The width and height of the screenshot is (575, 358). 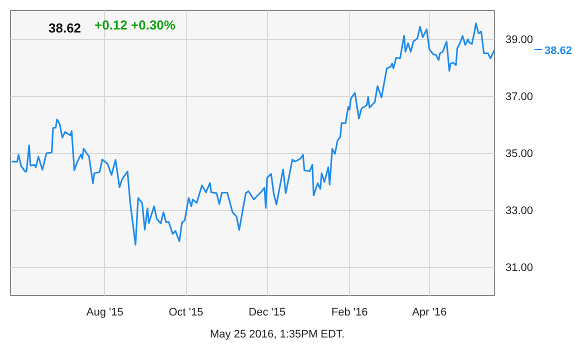 I want to click on x-tick-label: Oct '15, so click(x=186, y=312).